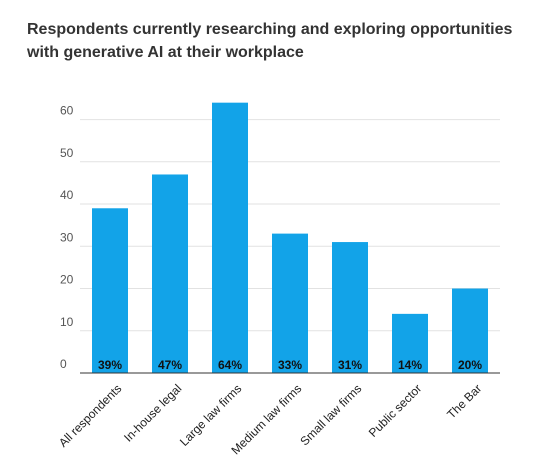  I want to click on data-labels: 39% 47% 64% 33% 31% 14% 20%, so click(290, 365).